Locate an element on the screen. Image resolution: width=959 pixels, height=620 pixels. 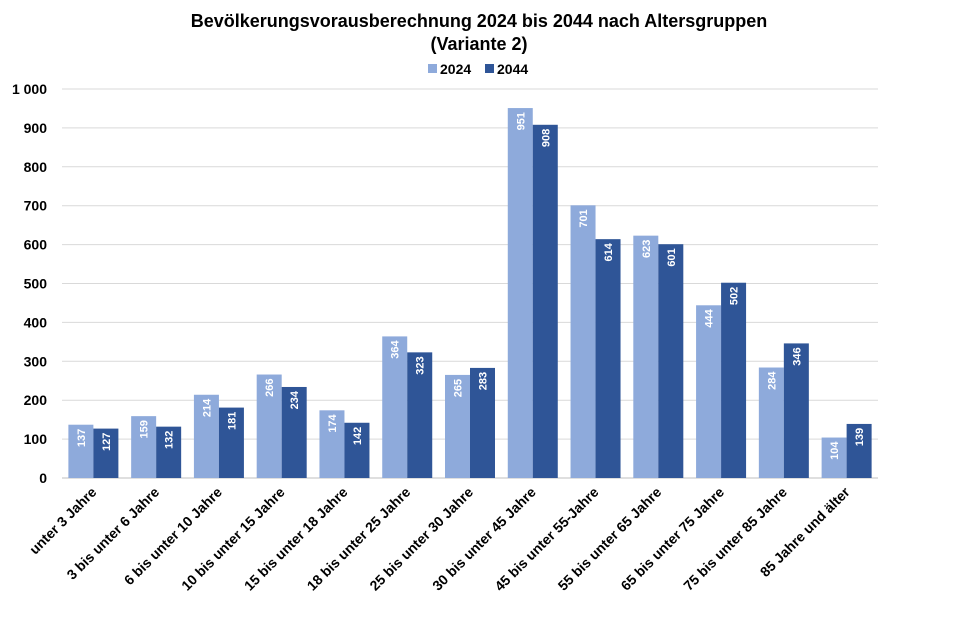
data-label-2044-18-bis-unter-25-jahre: 323 is located at coordinates (421, 365).